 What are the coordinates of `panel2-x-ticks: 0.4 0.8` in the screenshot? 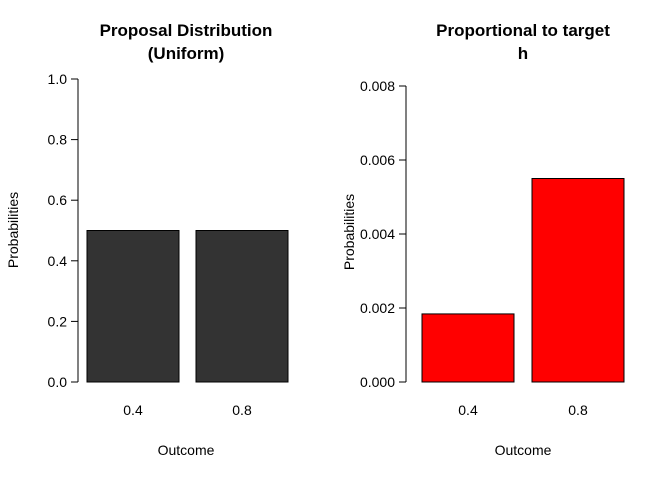 It's located at (523, 410).